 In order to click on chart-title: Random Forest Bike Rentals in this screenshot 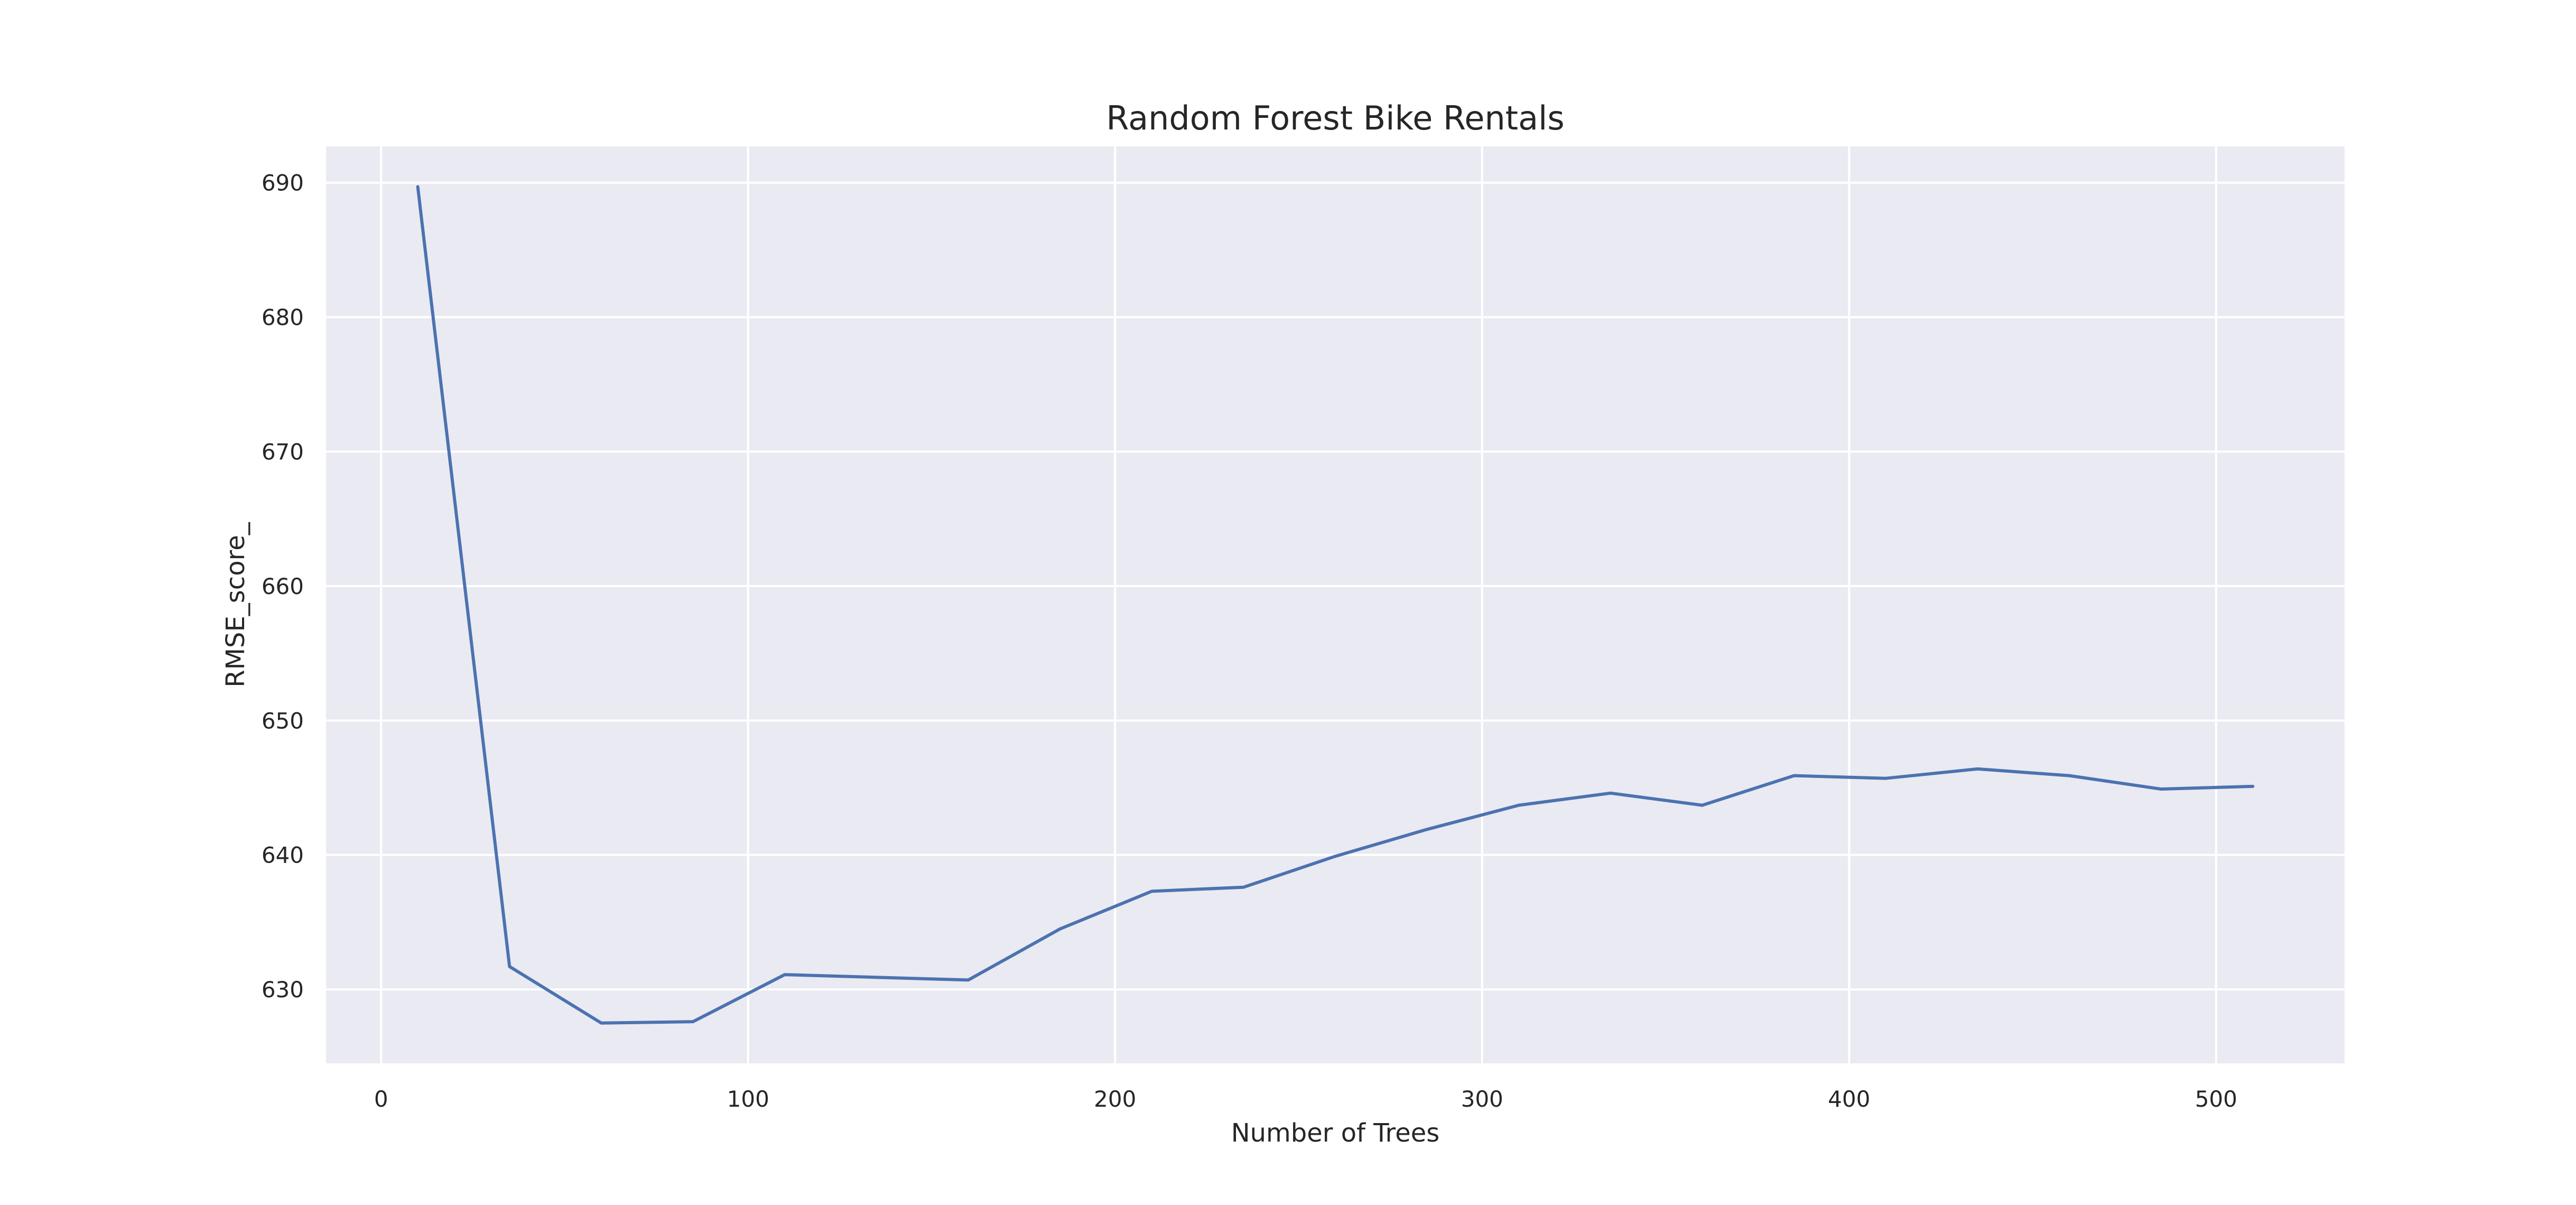, I will do `click(1335, 118)`.